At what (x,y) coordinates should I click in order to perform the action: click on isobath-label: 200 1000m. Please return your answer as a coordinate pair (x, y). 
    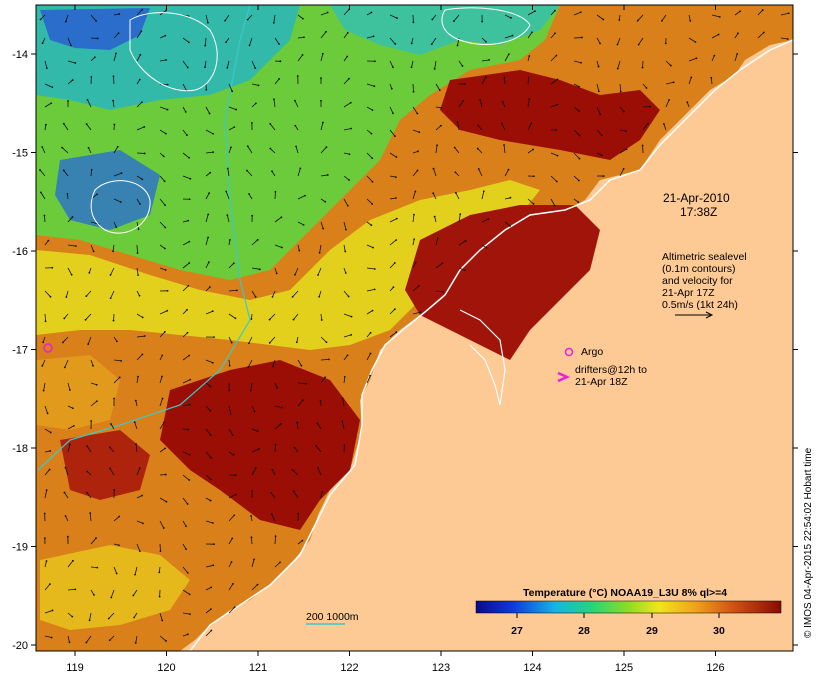
    Looking at the image, I should click on (332, 617).